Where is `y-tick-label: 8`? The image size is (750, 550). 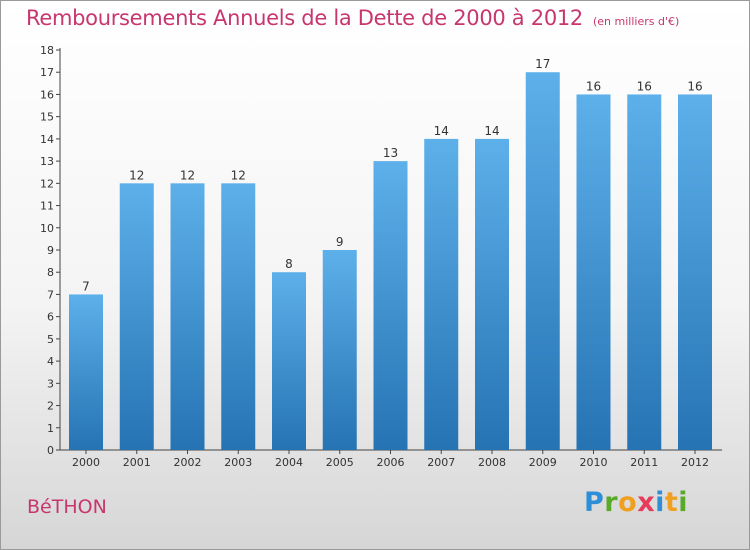
y-tick-label: 8 is located at coordinates (50, 272).